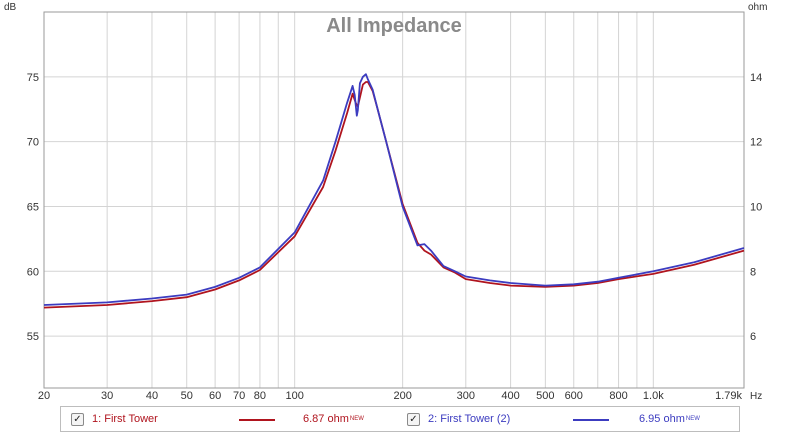 This screenshot has height=441, width=800. What do you see at coordinates (394, 26) in the screenshot?
I see `chart-title: All Impedance` at bounding box center [394, 26].